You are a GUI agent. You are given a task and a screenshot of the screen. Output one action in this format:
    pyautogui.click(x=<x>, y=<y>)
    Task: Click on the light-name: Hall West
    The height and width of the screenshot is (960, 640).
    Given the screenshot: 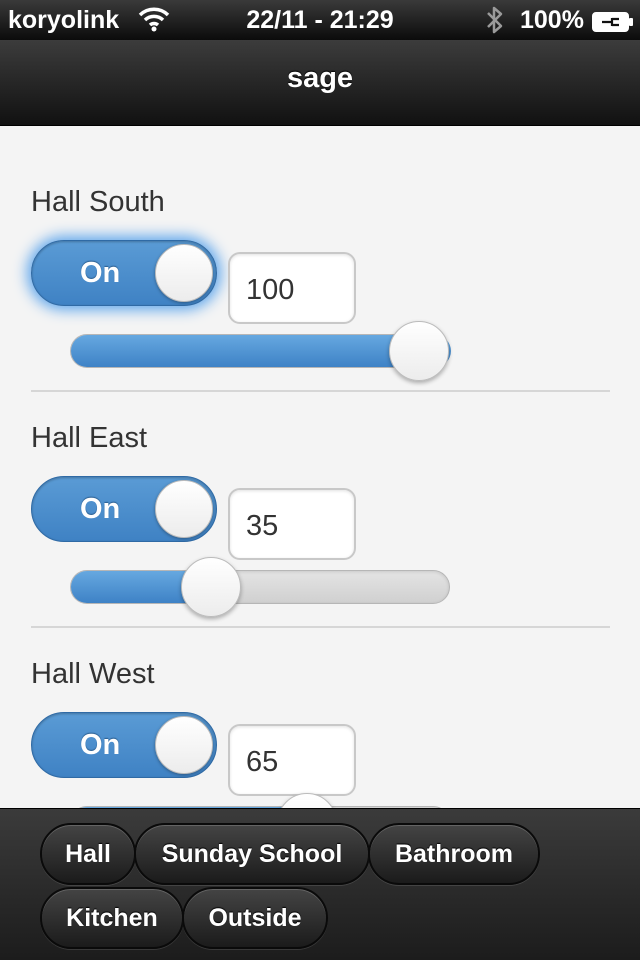 What is the action you would take?
    pyautogui.click(x=93, y=674)
    